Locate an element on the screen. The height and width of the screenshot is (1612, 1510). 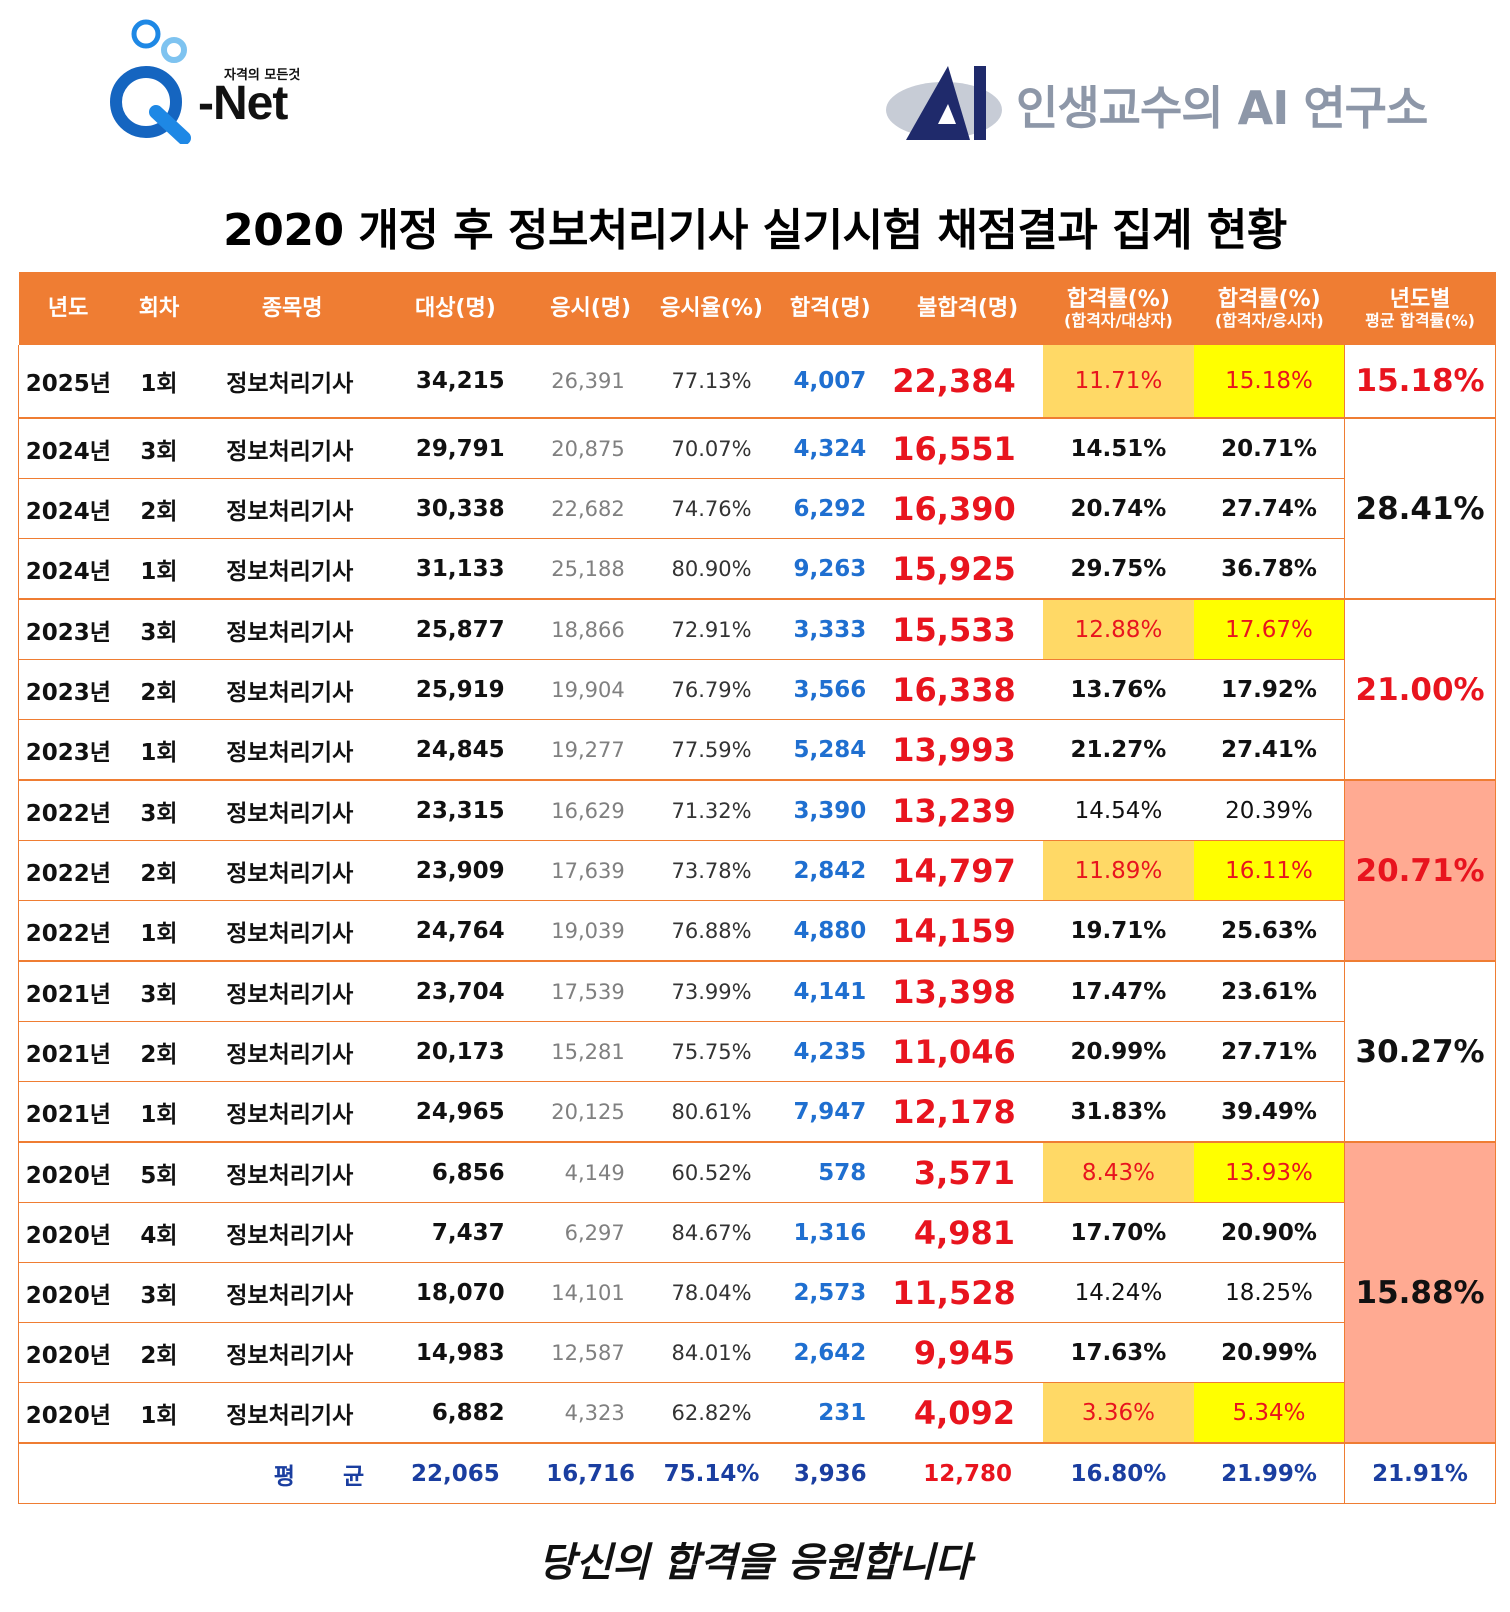
cell-exam: 12,587 is located at coordinates (590, 1352).